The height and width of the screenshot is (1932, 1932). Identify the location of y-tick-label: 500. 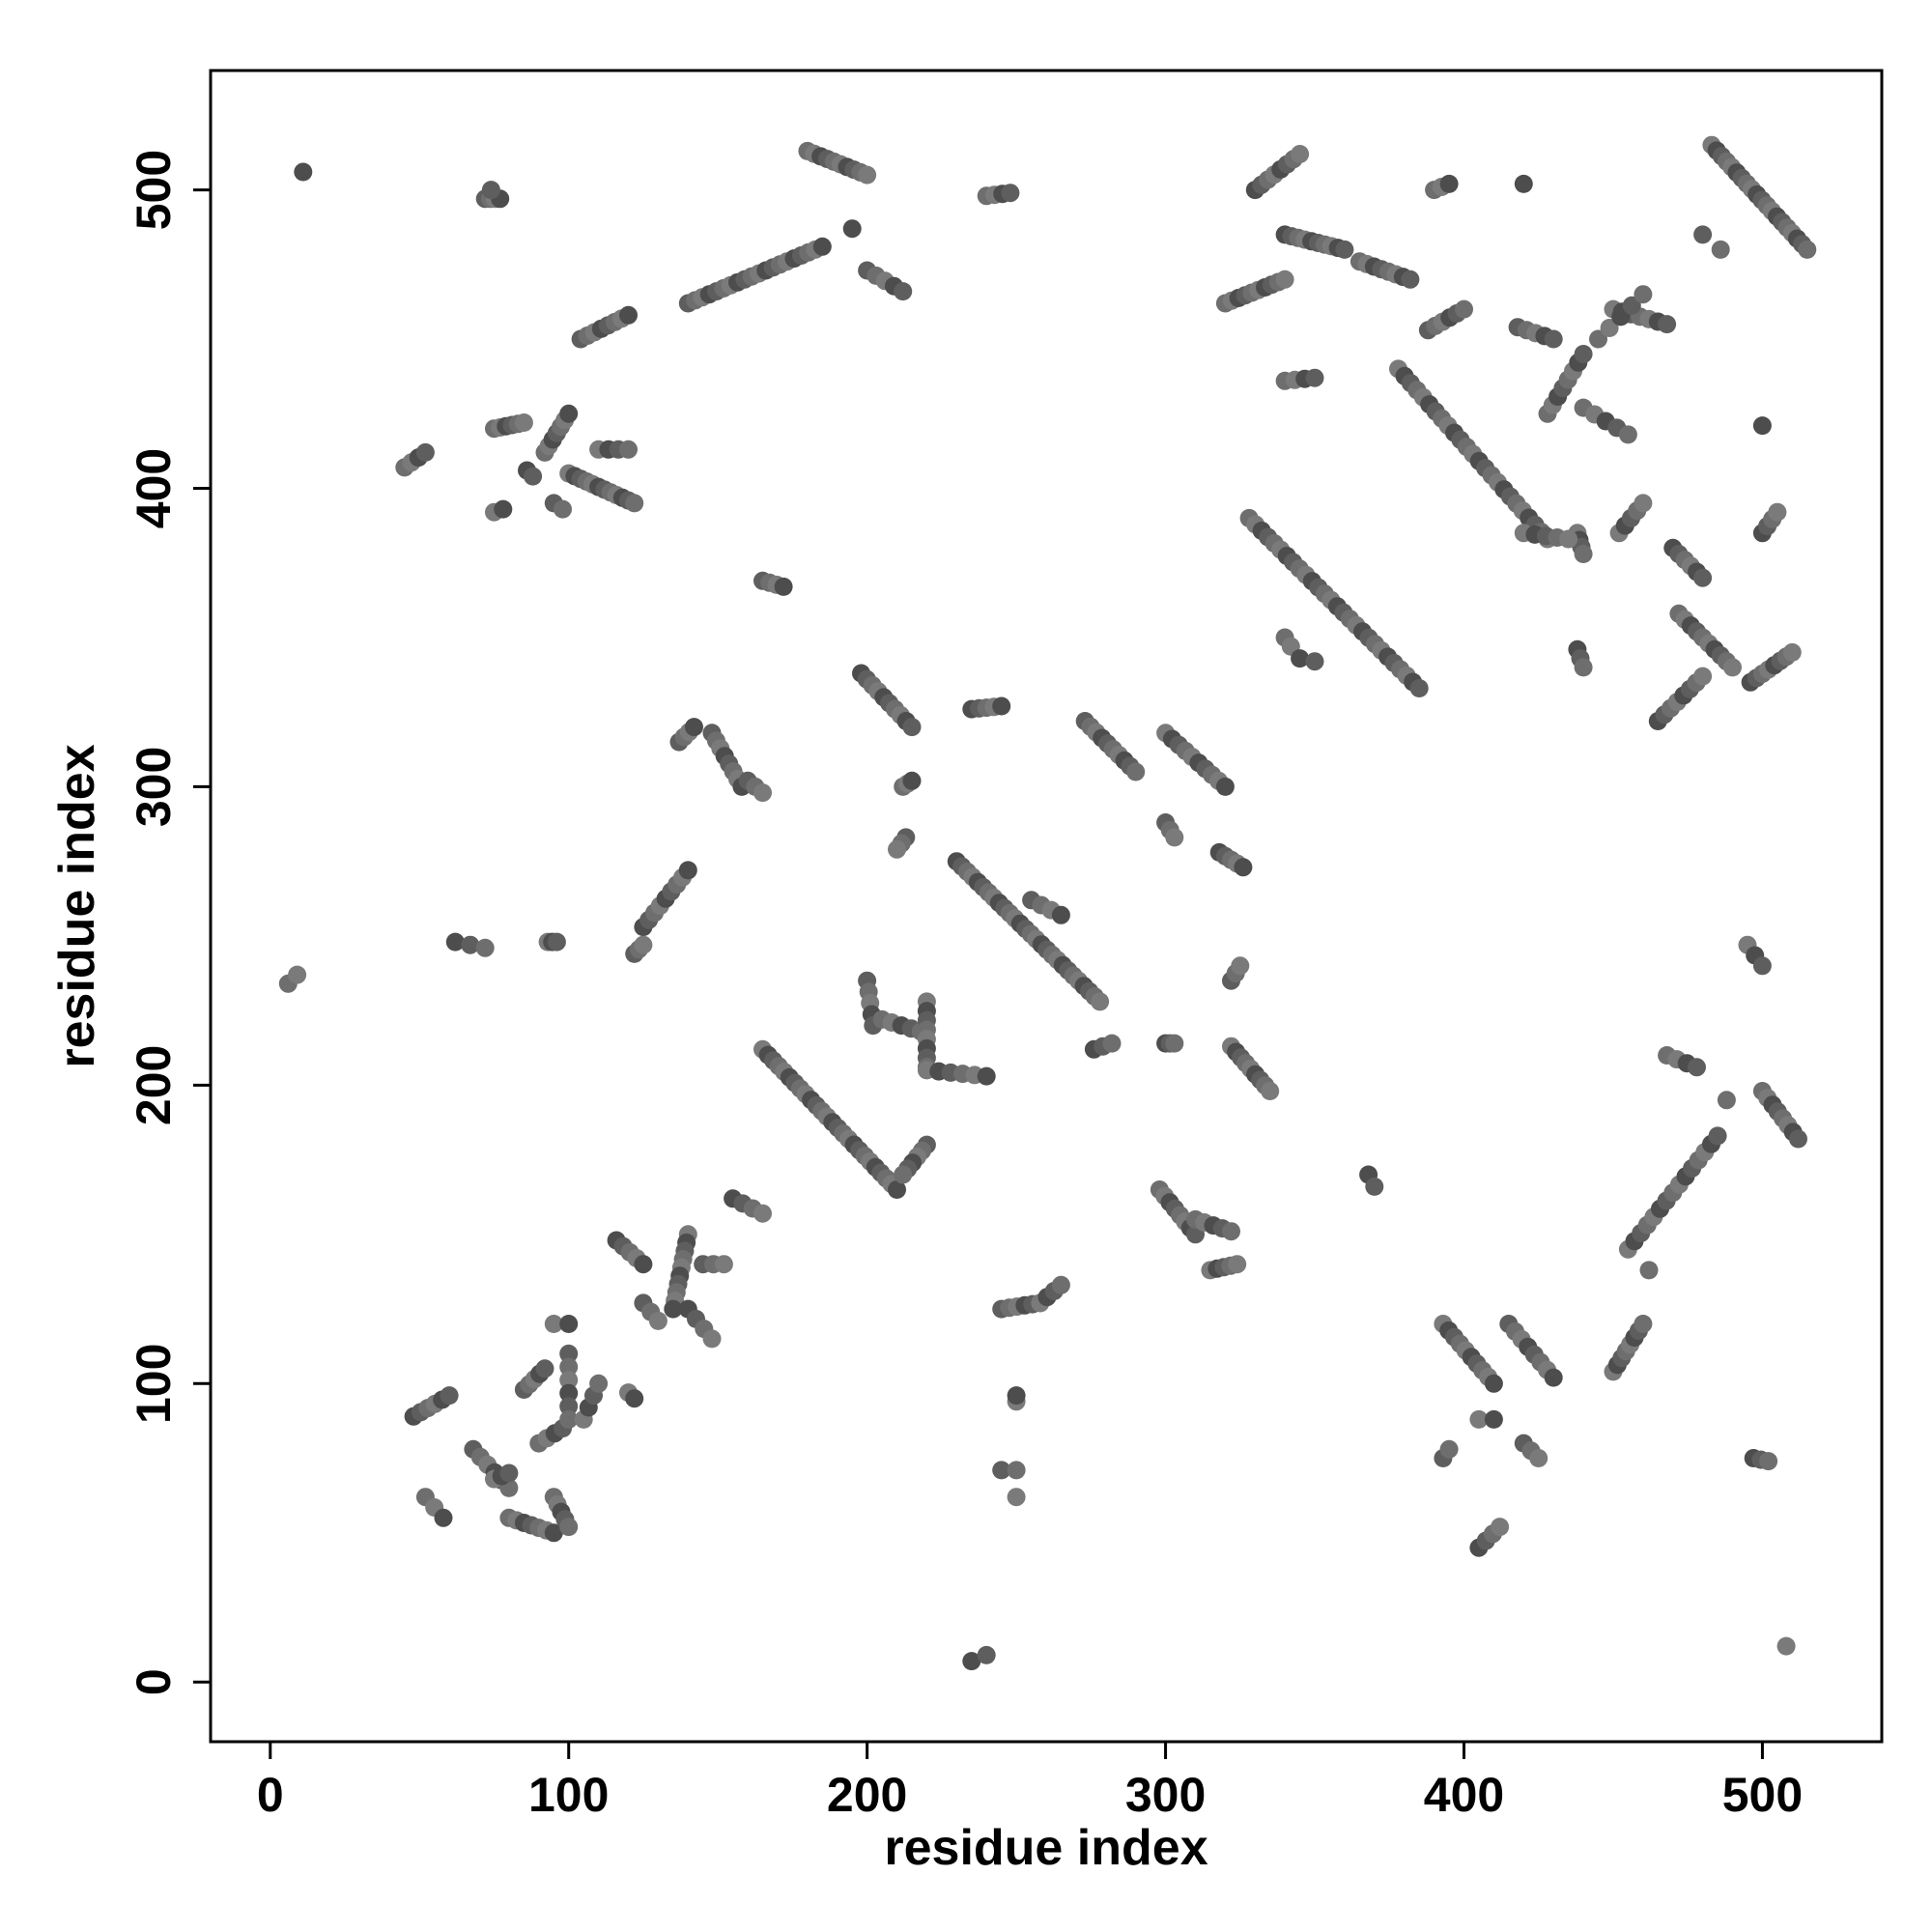
(154, 190).